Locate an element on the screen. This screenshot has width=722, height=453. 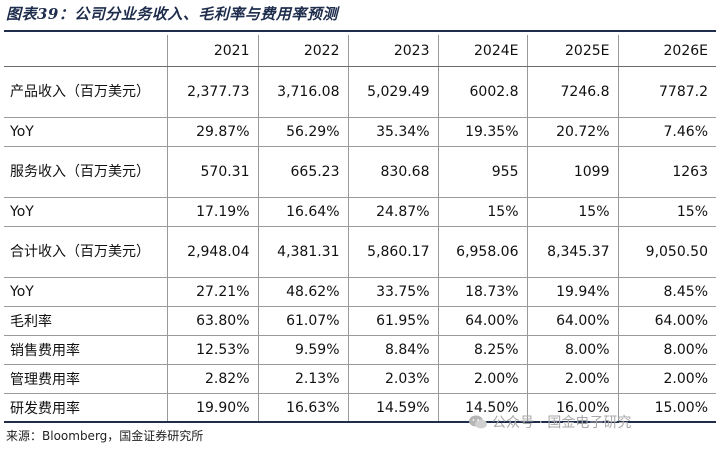
table-cell: 8.45% is located at coordinates (666, 292).